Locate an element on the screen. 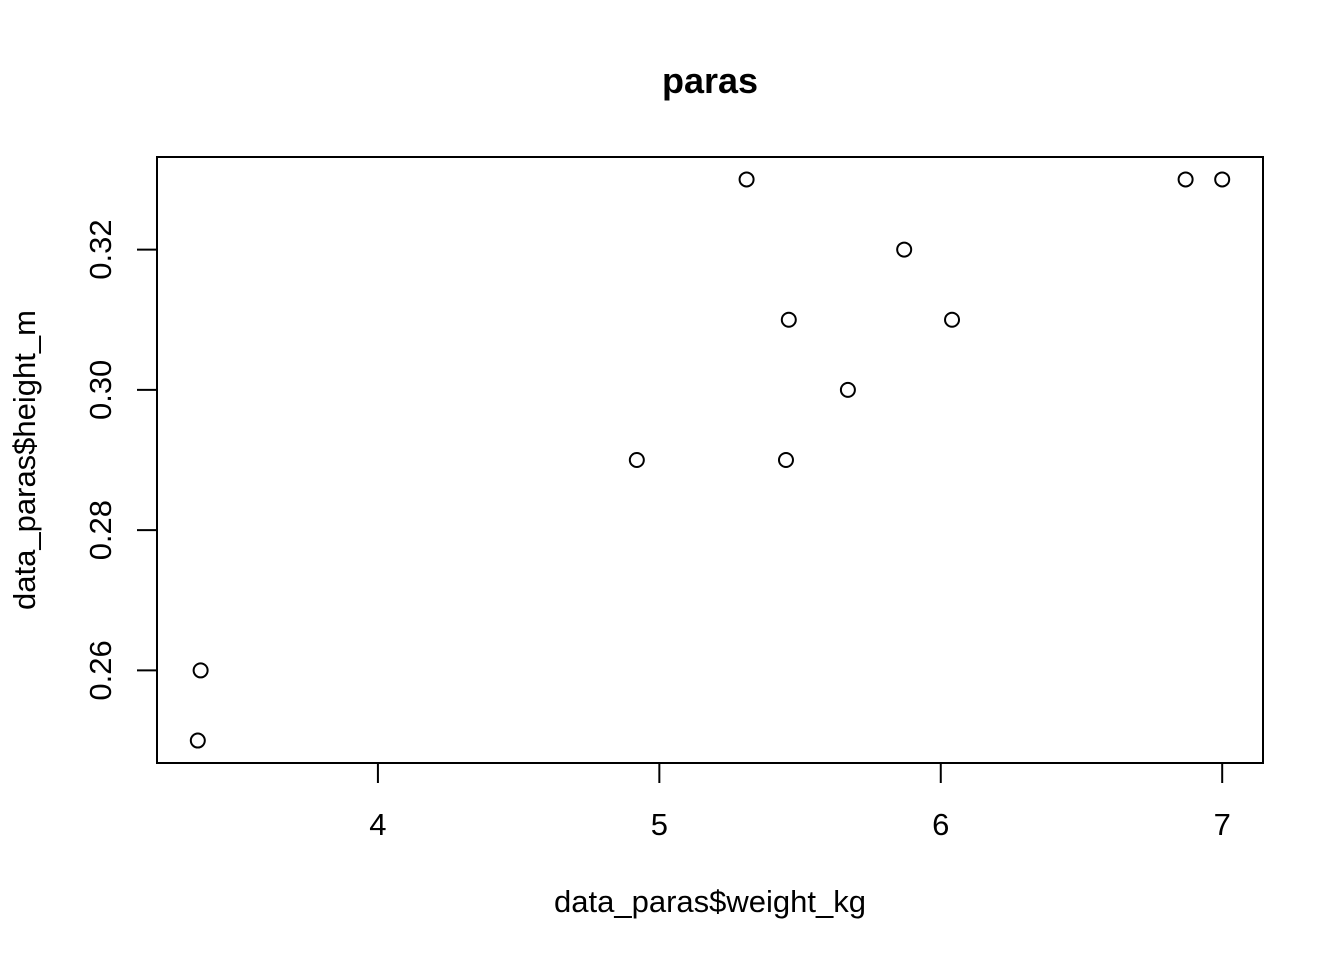 The height and width of the screenshot is (960, 1344). y-tick-label: 0.26 is located at coordinates (100, 670).